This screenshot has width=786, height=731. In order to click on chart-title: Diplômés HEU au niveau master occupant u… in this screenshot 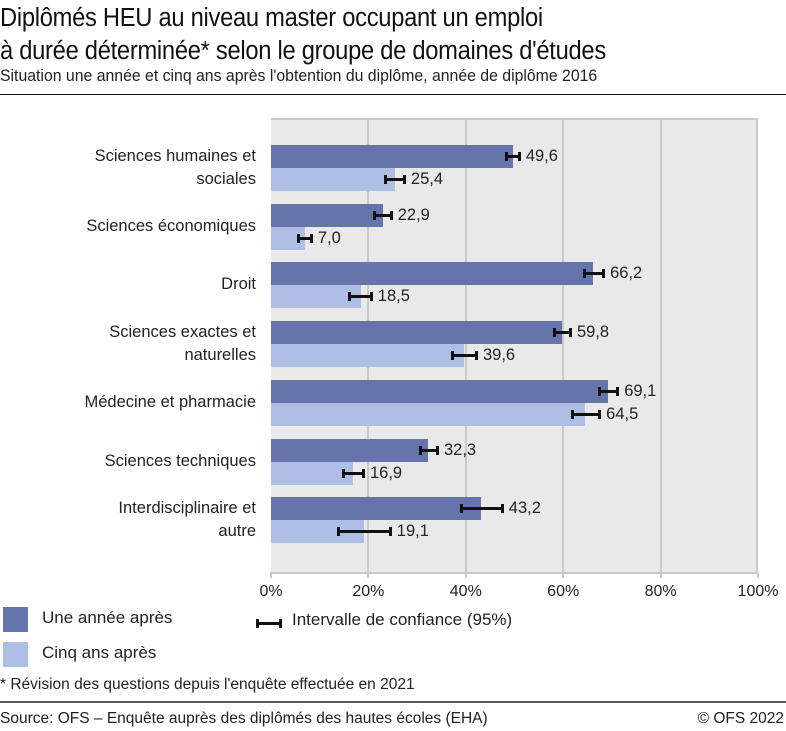, I will do `click(365, 35)`.